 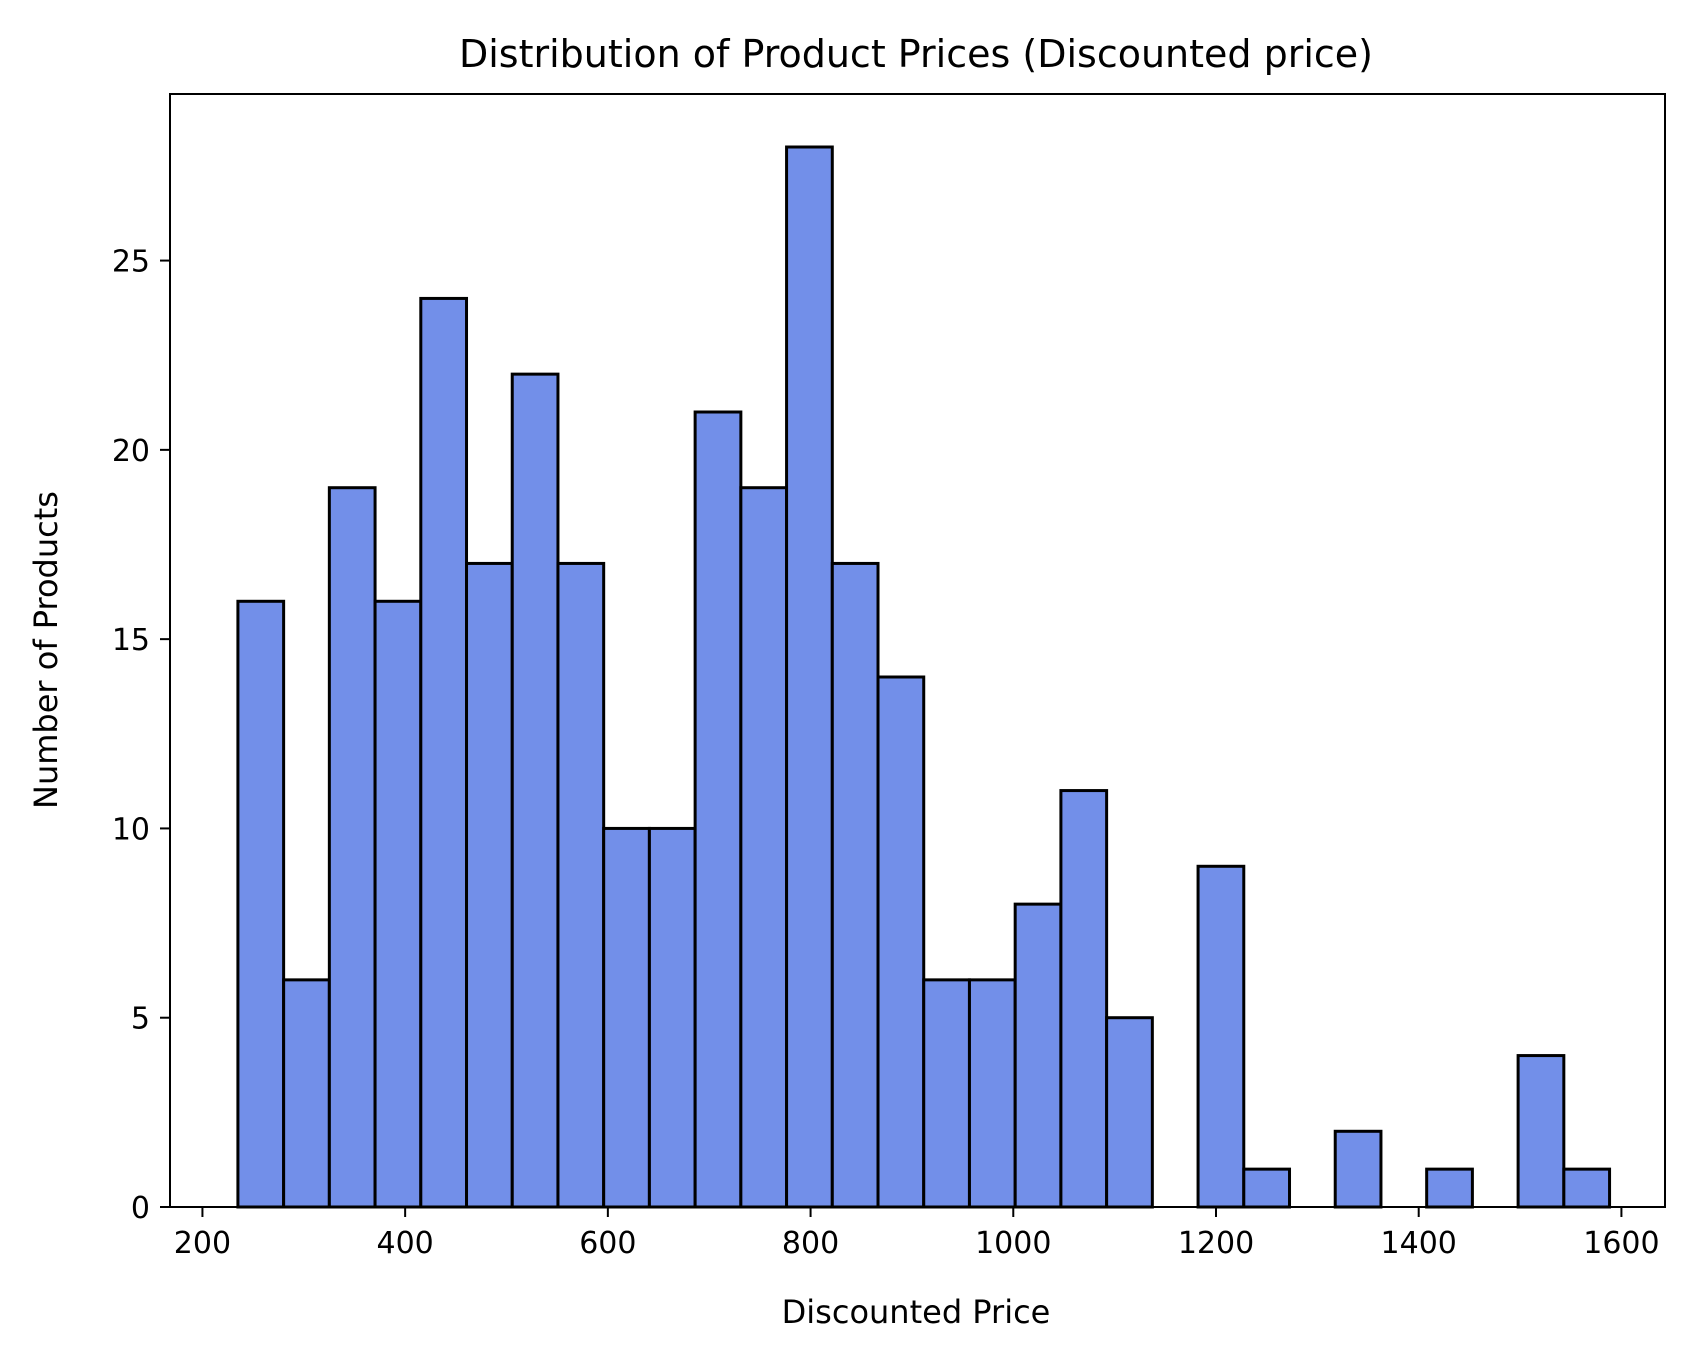 I want to click on x-tick-label: 1000, so click(x=1013, y=1243).